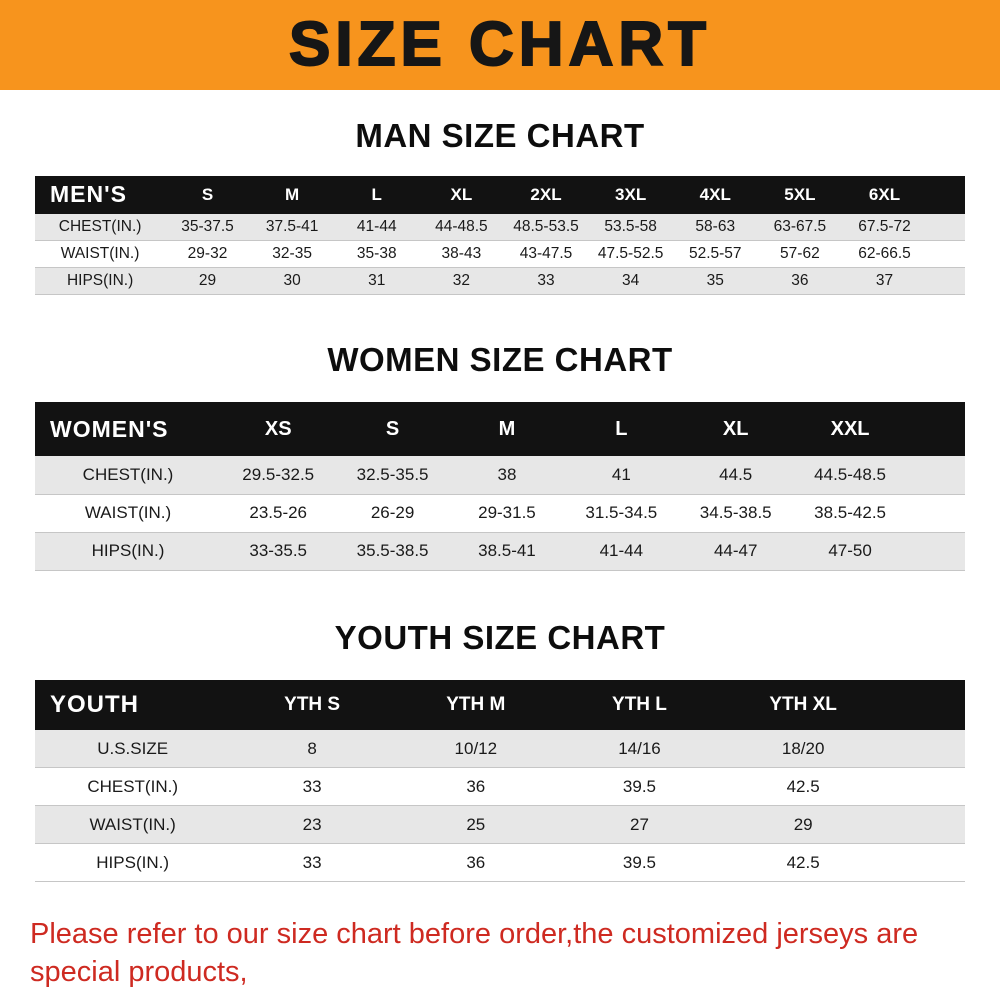 This screenshot has height=1000, width=1000. I want to click on column-header: XS, so click(278, 428).